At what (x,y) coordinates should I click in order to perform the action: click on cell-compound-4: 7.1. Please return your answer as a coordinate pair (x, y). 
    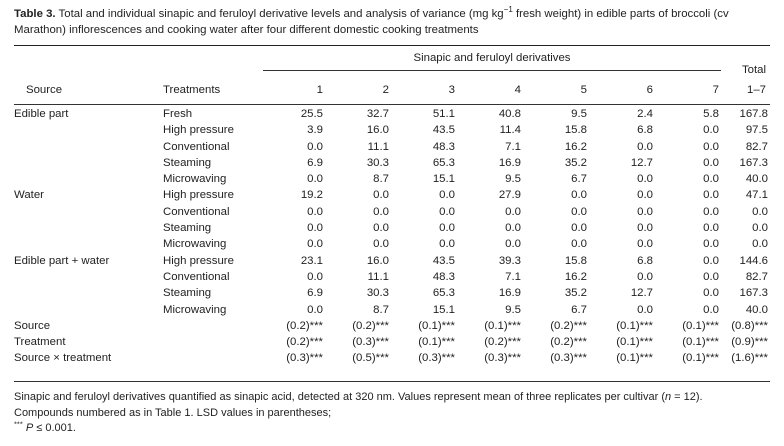
    Looking at the image, I should click on (513, 276).